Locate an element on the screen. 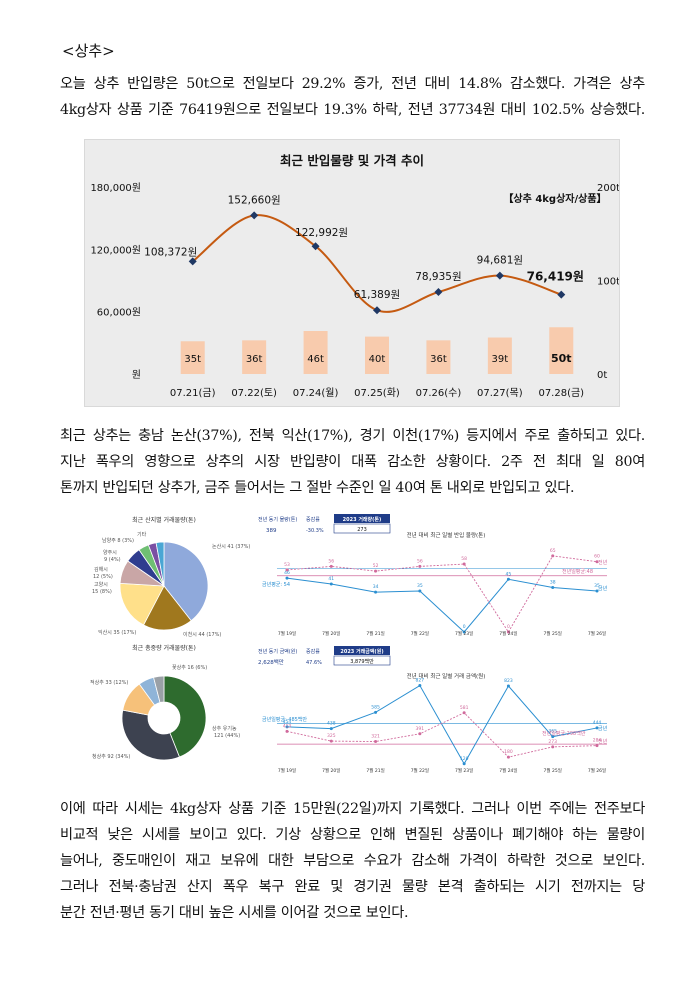 This screenshot has height=986, width=700. line1-cur-label: 2023 거래량(톤) is located at coordinates (362, 519).